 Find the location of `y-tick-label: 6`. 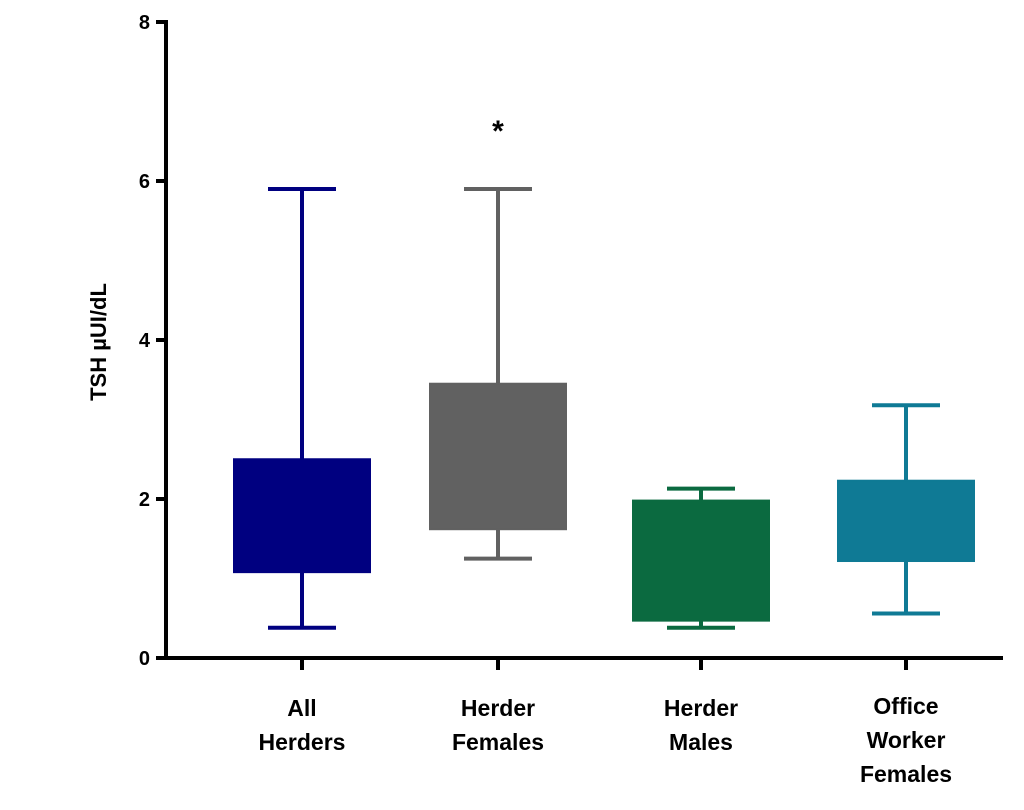

y-tick-label: 6 is located at coordinates (144, 182).